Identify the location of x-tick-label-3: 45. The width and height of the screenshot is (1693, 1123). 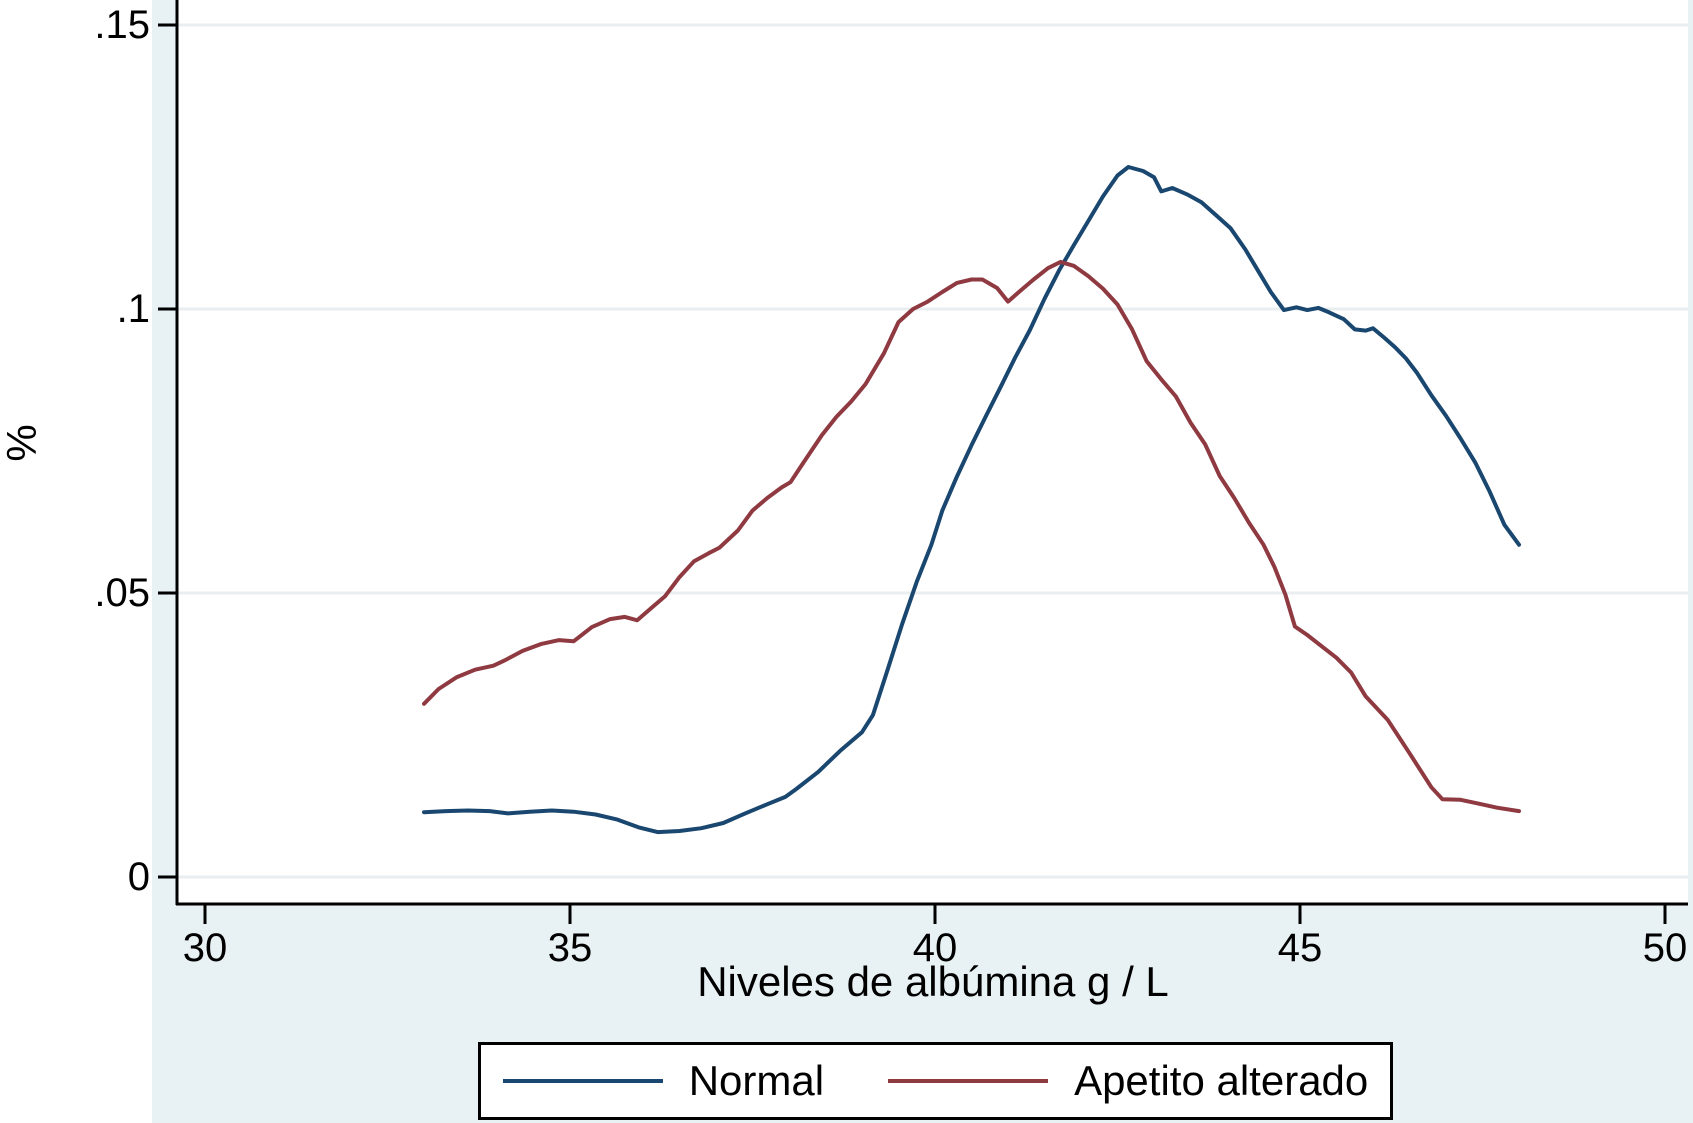
(1300, 948).